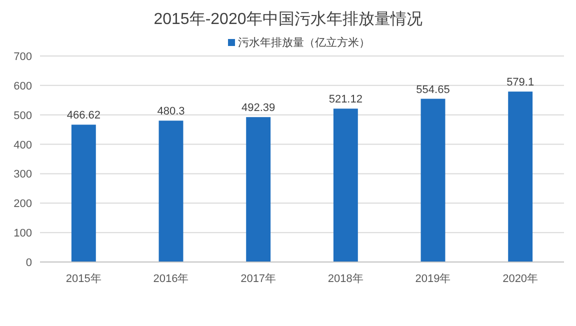  What do you see at coordinates (23, 174) in the screenshot?
I see `y-tick-label: 300` at bounding box center [23, 174].